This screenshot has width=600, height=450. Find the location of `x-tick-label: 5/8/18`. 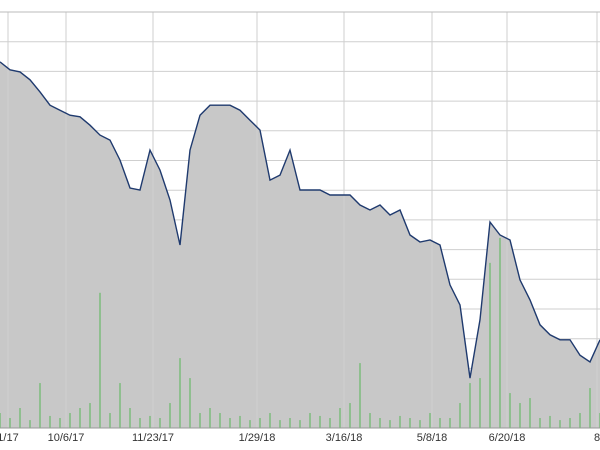

x-tick-label: 5/8/18 is located at coordinates (432, 438).